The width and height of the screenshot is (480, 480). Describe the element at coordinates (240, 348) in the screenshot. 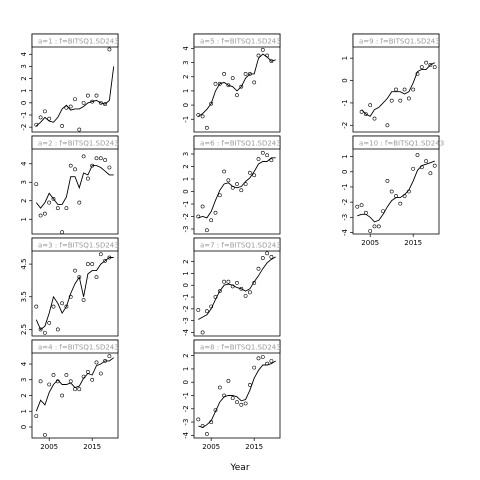

I see `panel-strip-label: a=8 : f=BITSQ1.SD243` at that location.